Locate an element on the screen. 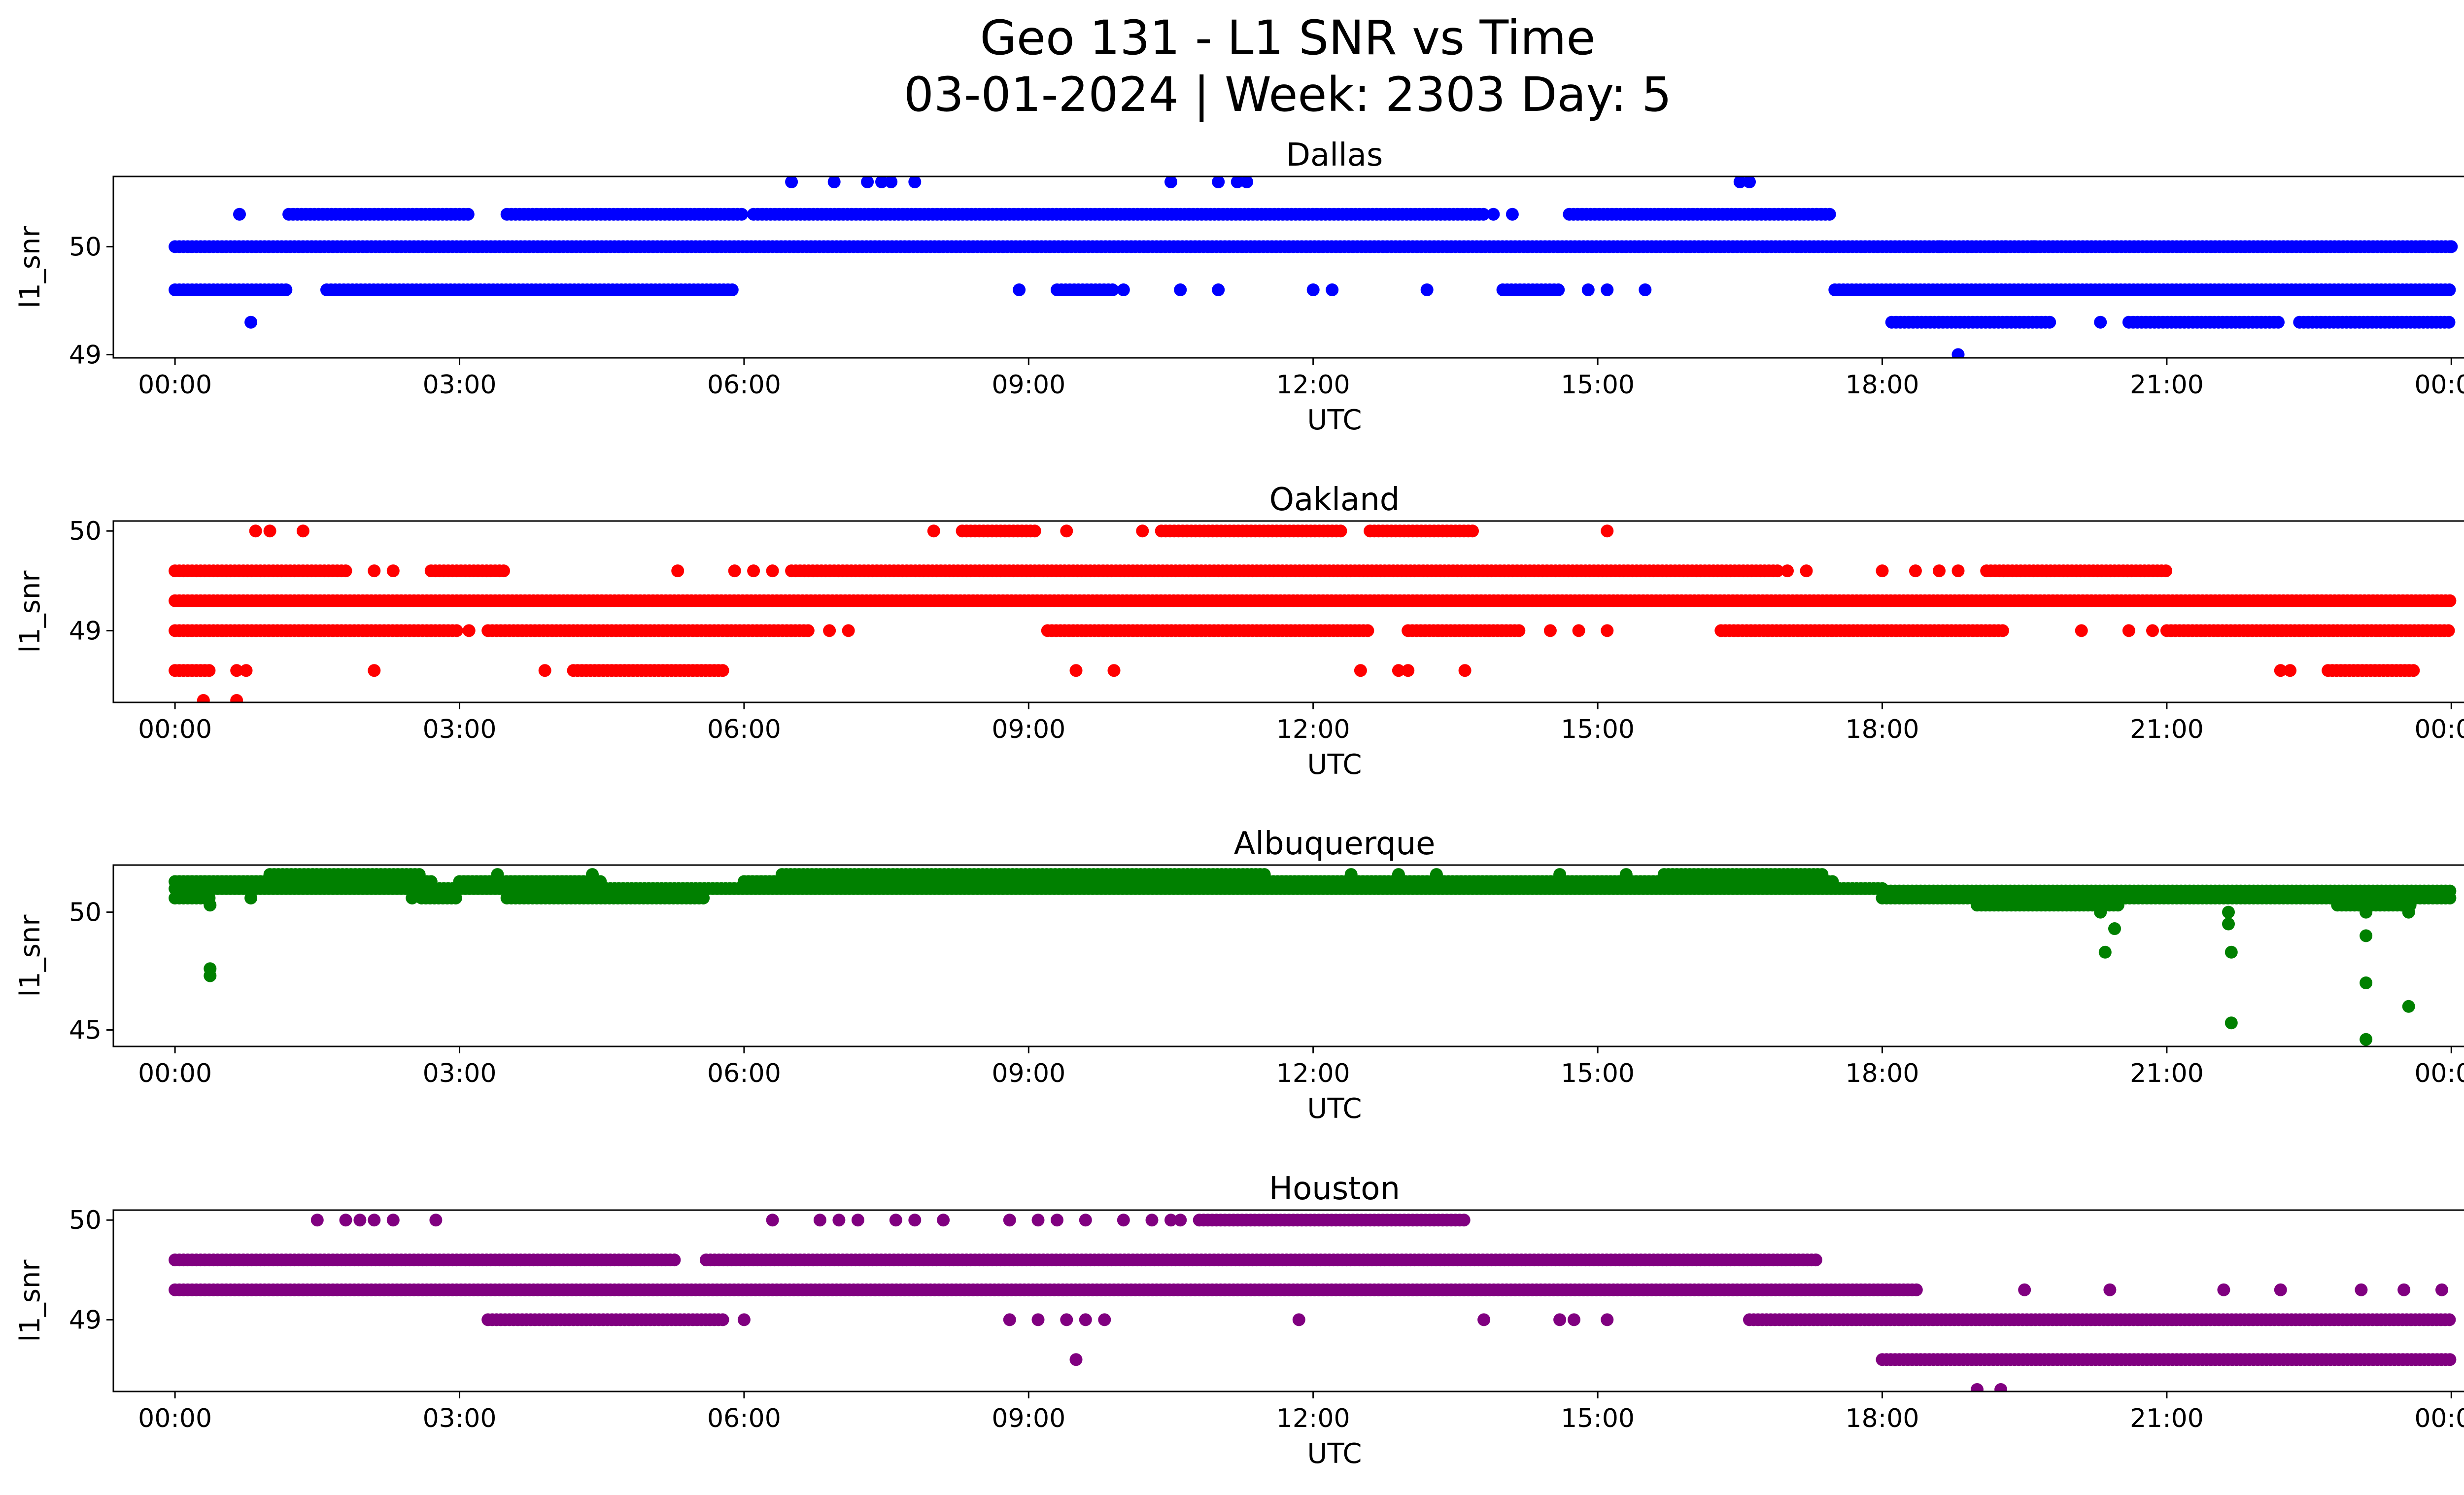  points-dallas is located at coordinates (1313, 267).